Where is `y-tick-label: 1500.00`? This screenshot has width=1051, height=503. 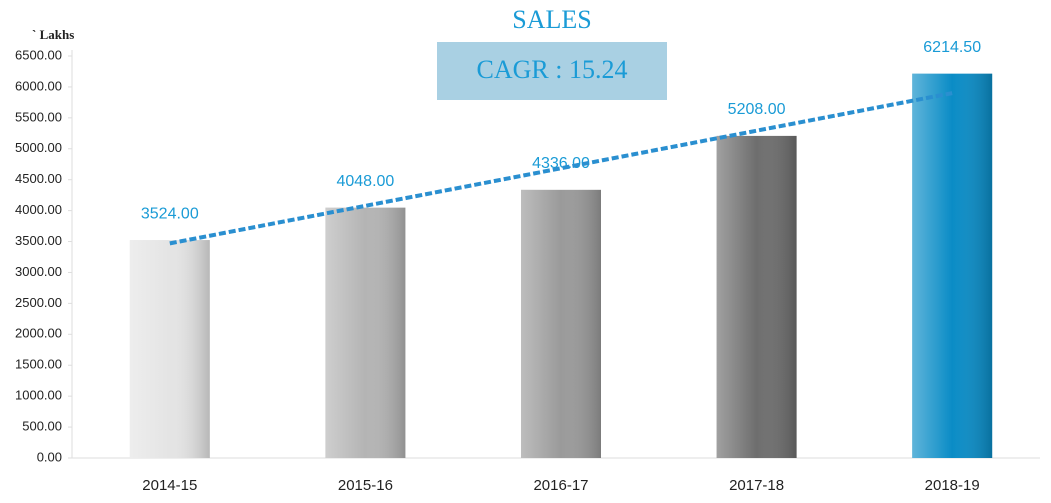
y-tick-label: 1500.00 is located at coordinates (38, 364).